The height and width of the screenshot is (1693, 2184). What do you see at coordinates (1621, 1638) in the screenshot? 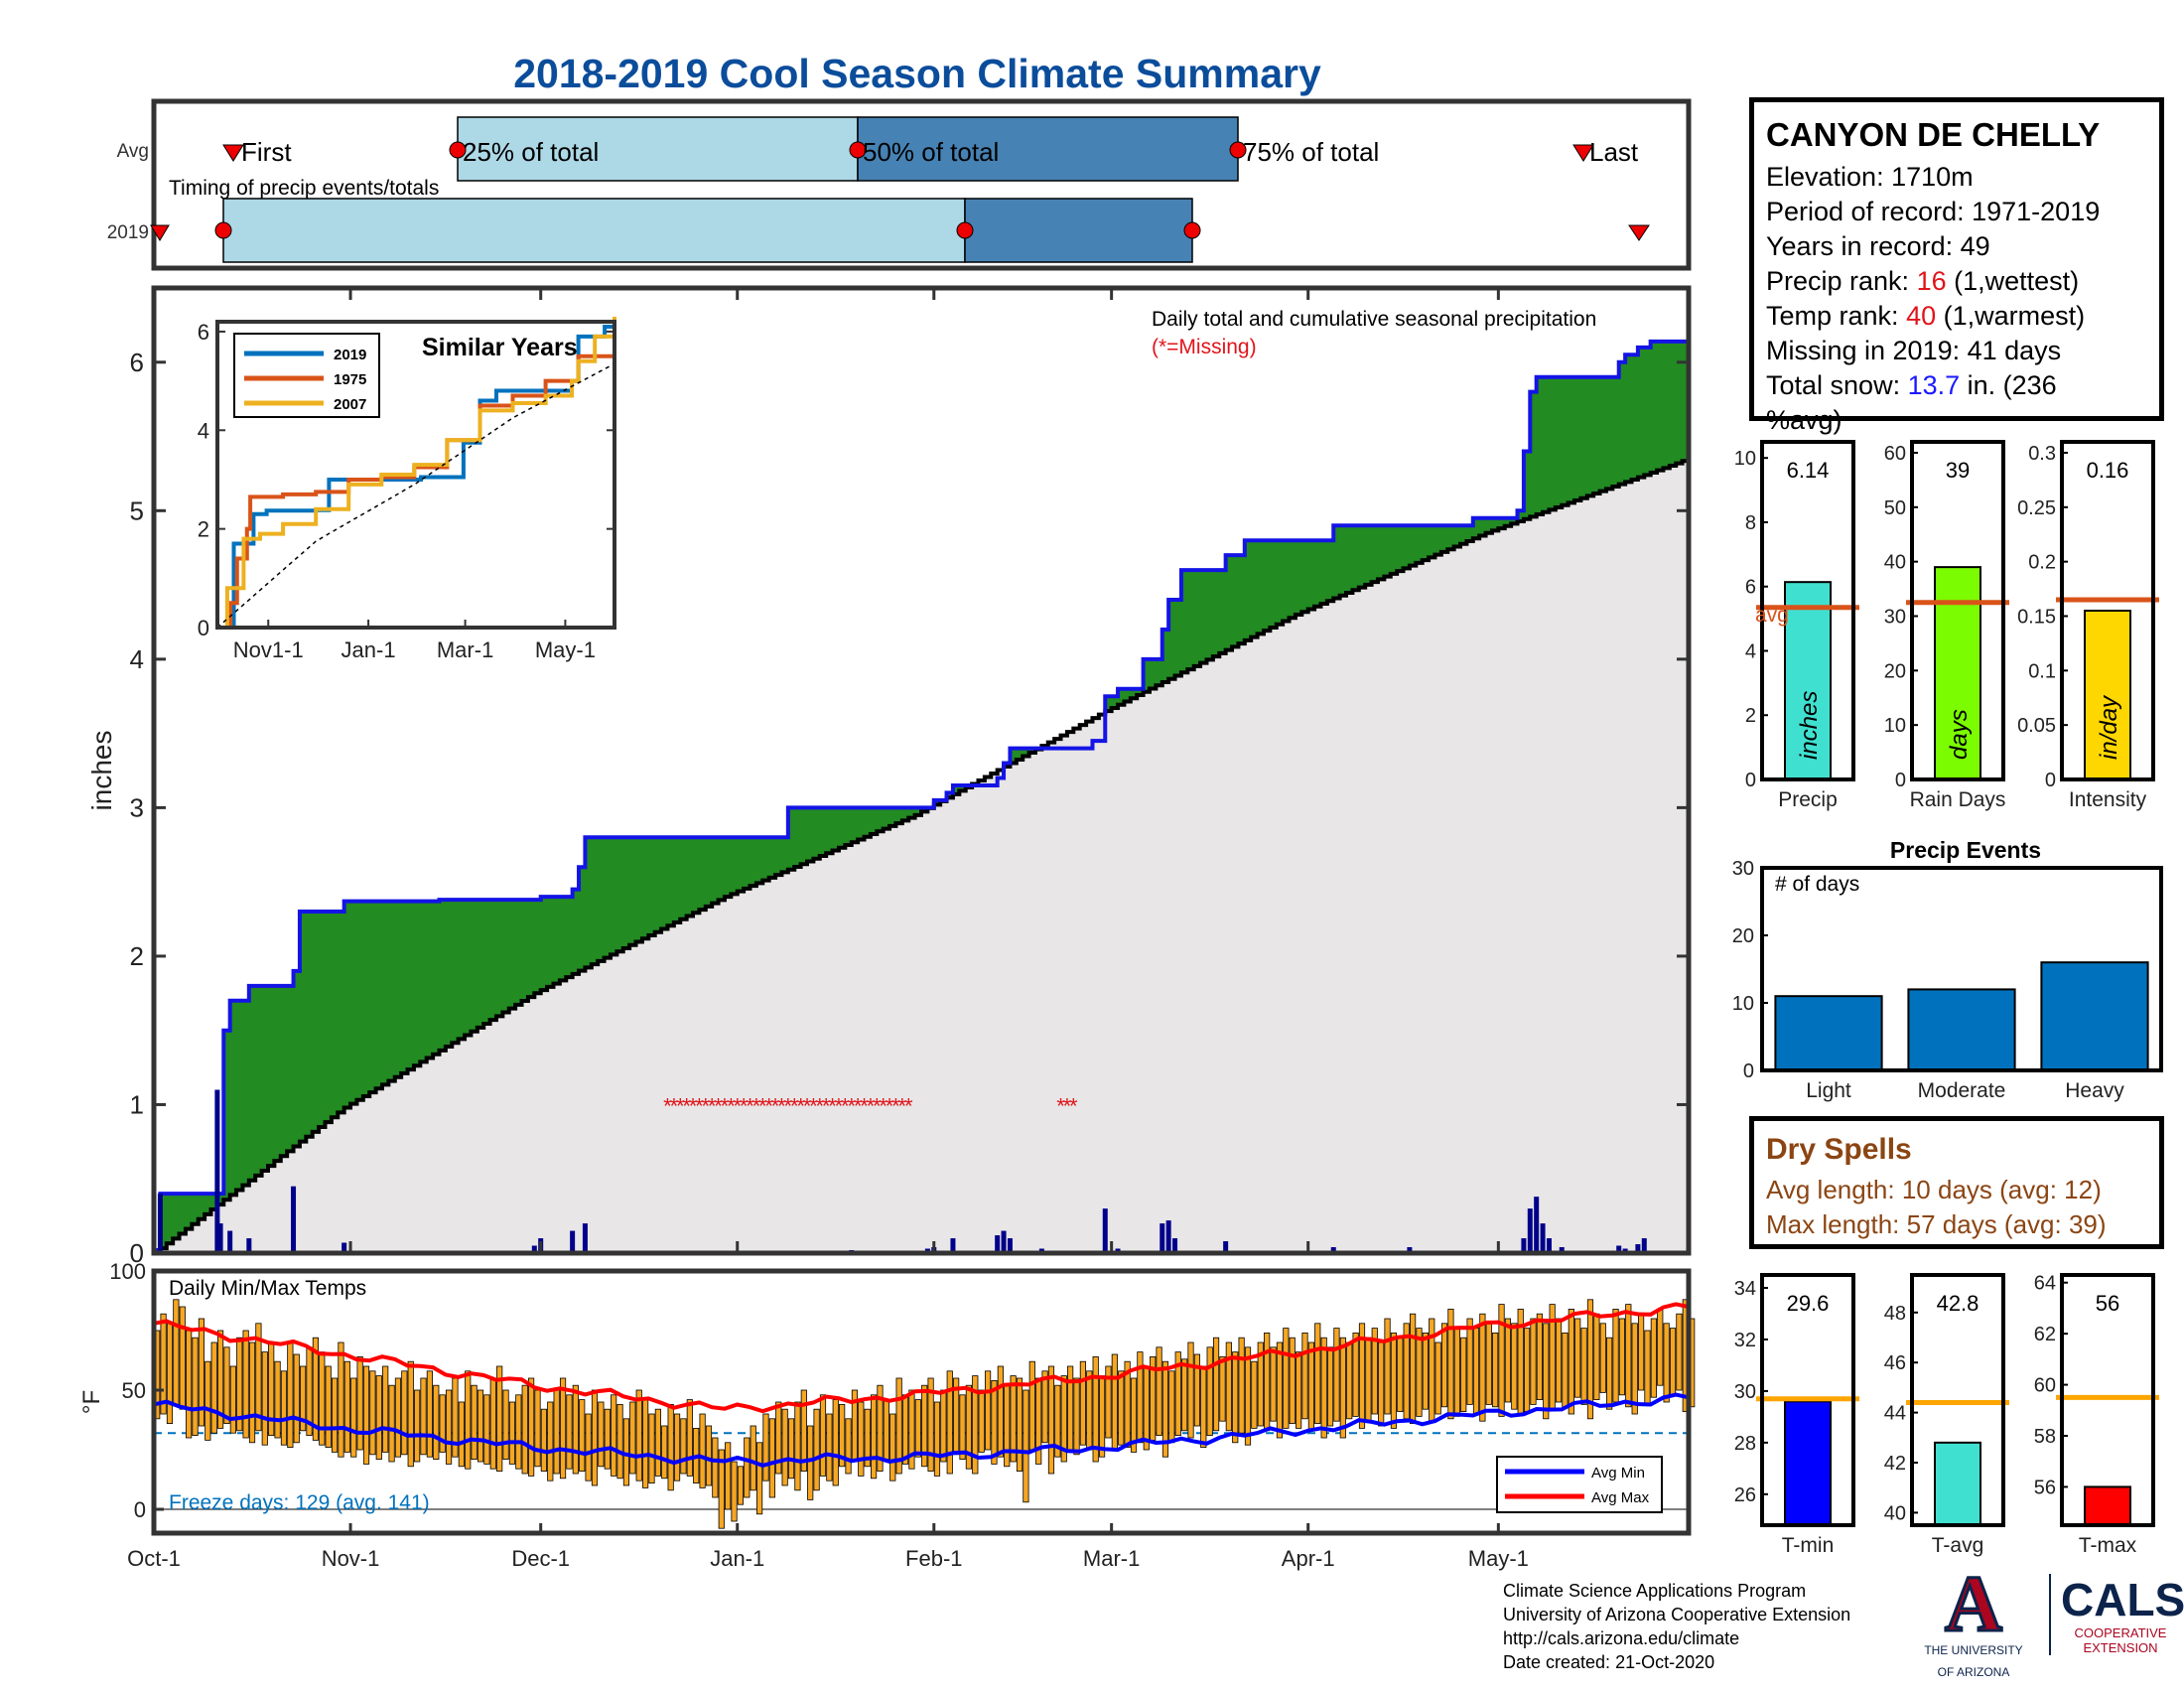
I see `footer-line-3: http://cals.arizona.edu/climate` at bounding box center [1621, 1638].